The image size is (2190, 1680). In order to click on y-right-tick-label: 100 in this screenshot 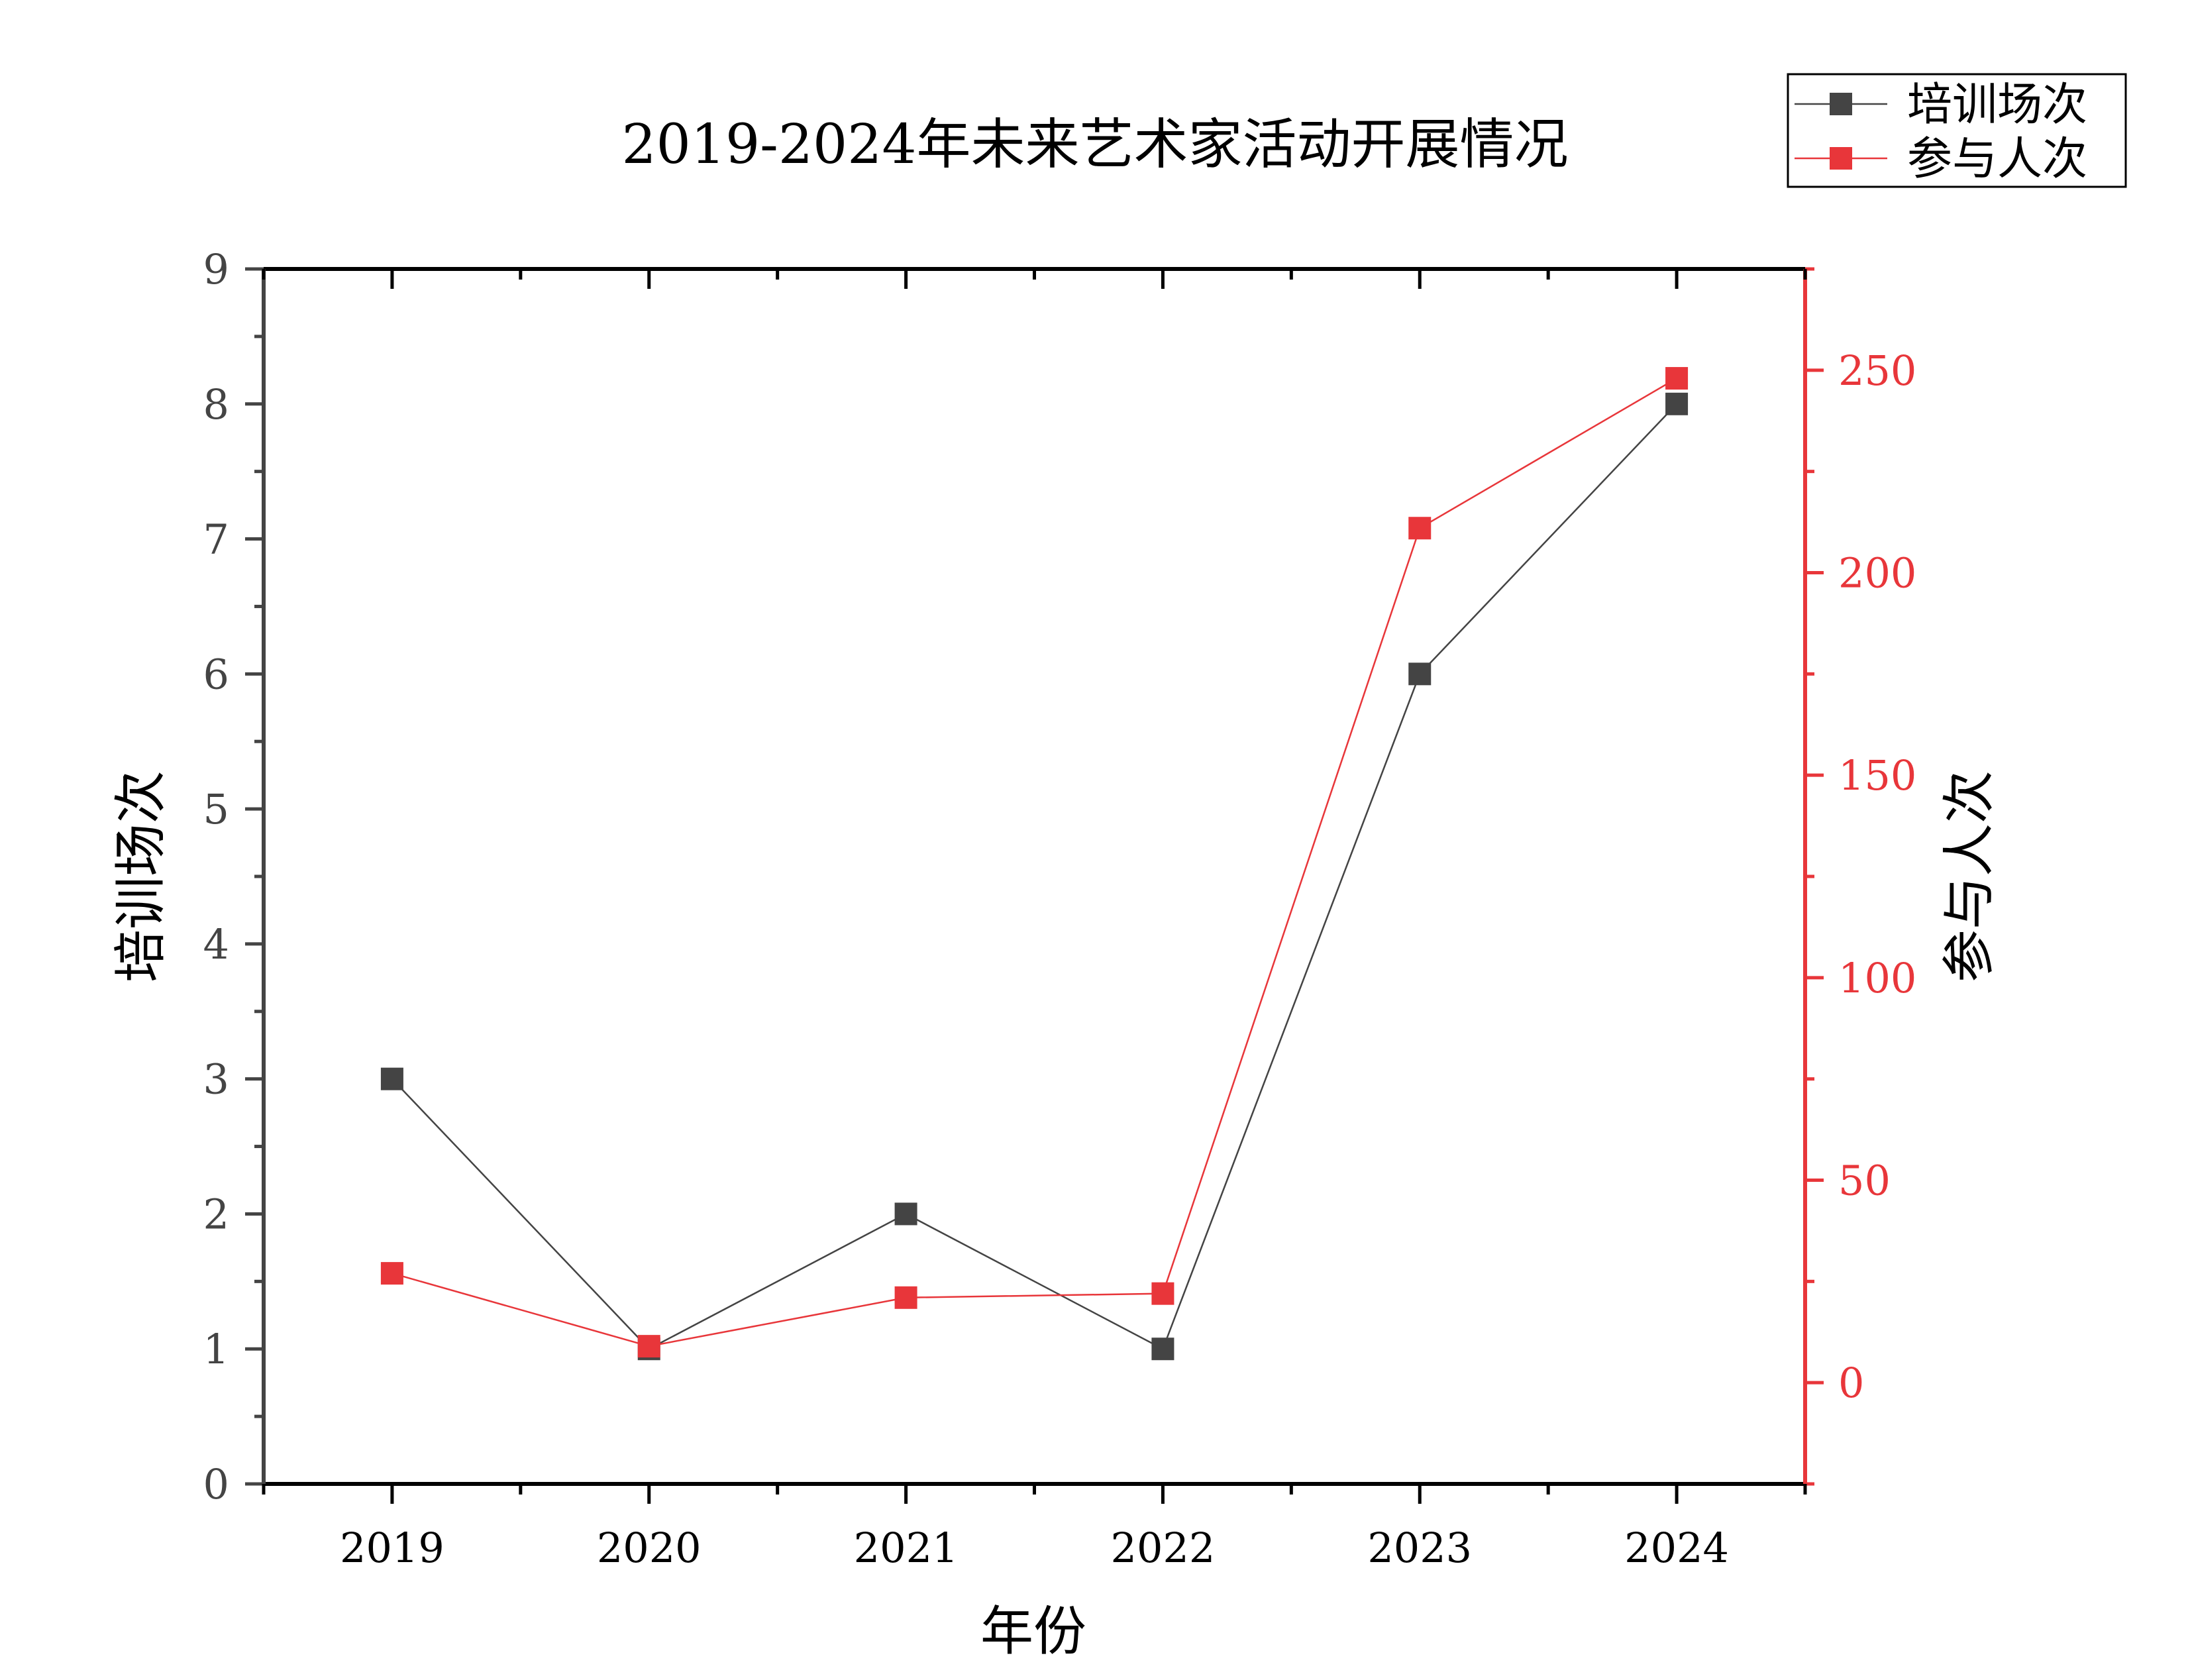, I will do `click(1877, 978)`.